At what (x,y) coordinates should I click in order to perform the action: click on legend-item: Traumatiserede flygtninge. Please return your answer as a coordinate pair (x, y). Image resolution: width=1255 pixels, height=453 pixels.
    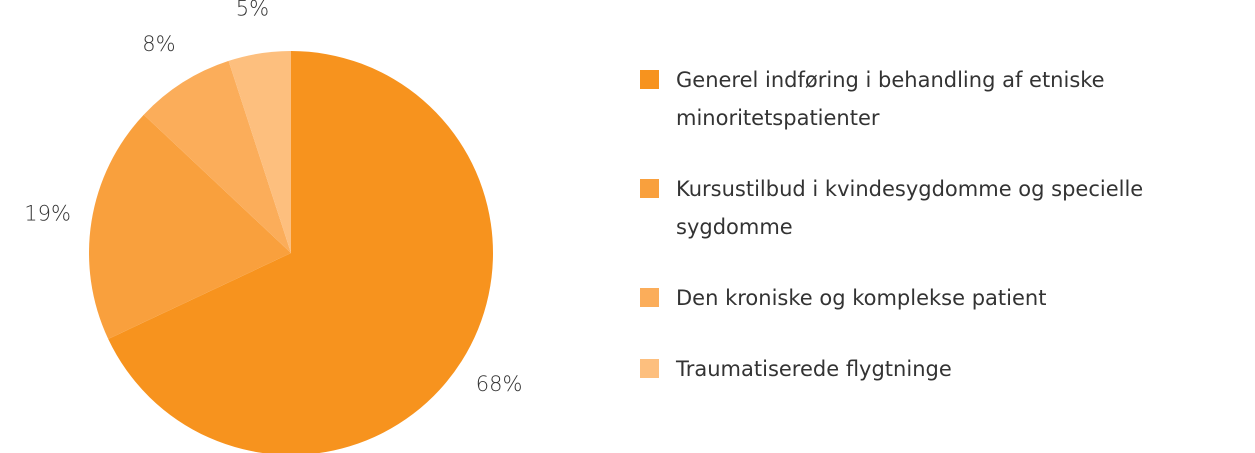
    Looking at the image, I should click on (945, 370).